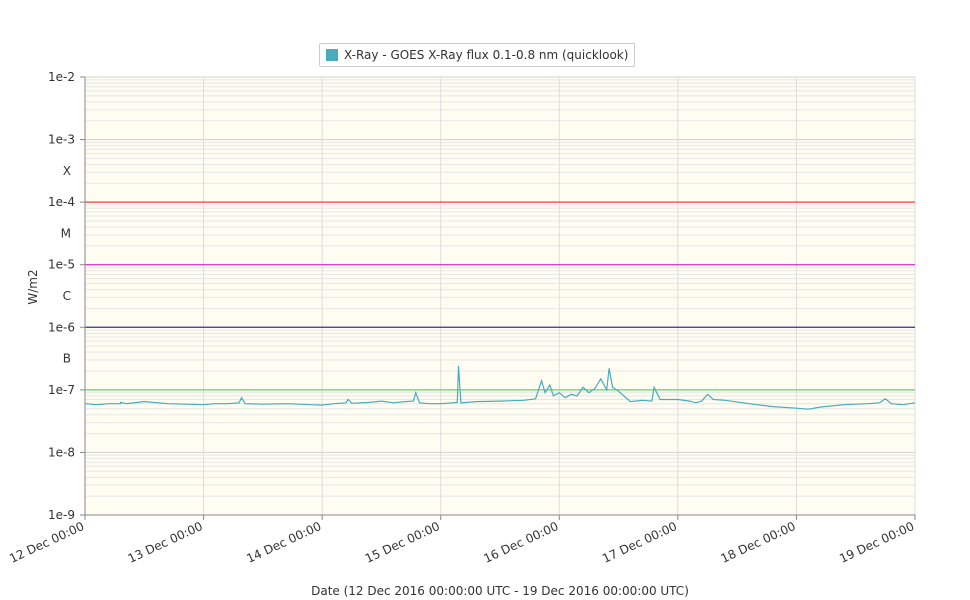 The image size is (970, 600). What do you see at coordinates (67, 359) in the screenshot?
I see `flare-class-label: B` at bounding box center [67, 359].